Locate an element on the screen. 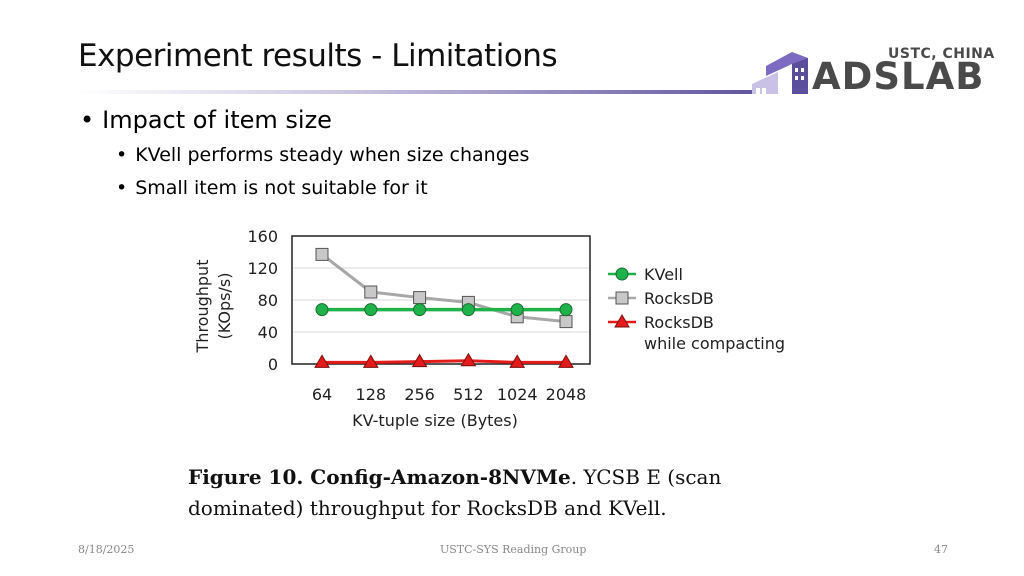 This screenshot has width=1024, height=576. footer-date: 8/18/2025 is located at coordinates (106, 549).